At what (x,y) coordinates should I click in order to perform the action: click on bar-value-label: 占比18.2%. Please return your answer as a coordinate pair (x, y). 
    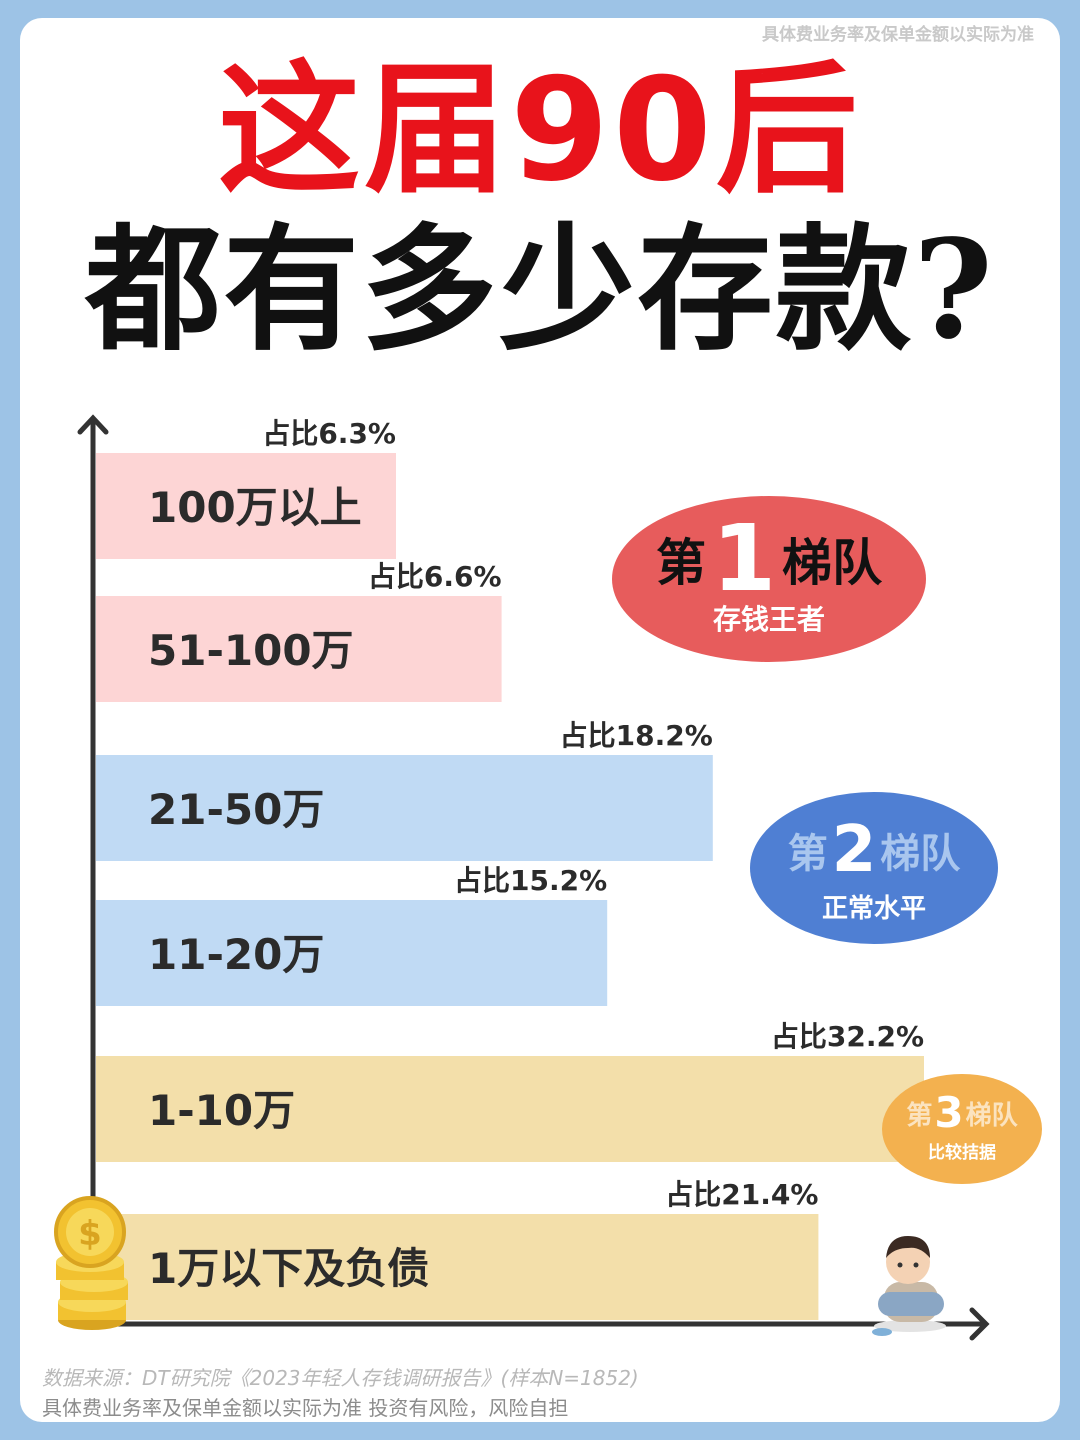
    Looking at the image, I should click on (636, 735).